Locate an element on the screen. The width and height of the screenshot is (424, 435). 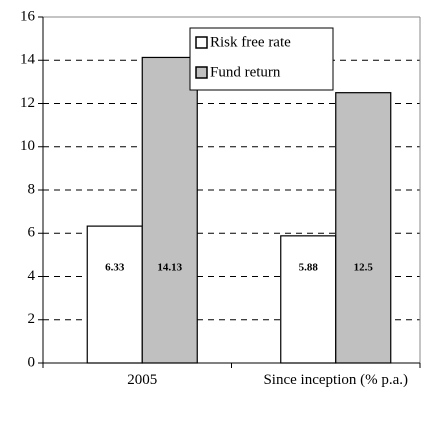
x-tick-label: Since inception (% p.a.) is located at coordinates (336, 380).